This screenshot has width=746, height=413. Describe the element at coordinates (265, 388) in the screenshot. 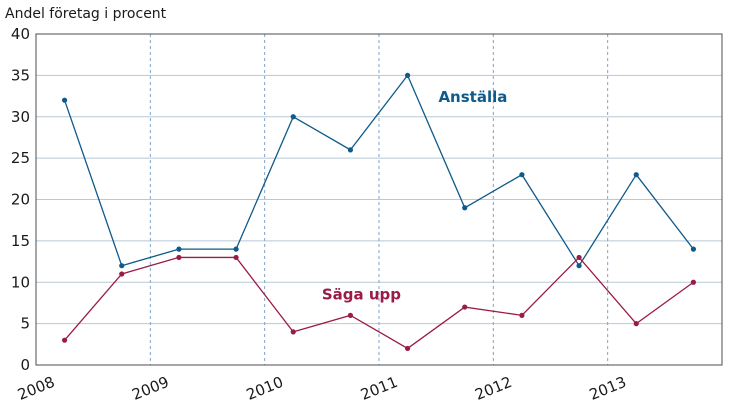

I see `x-tick-label: 2010` at that location.